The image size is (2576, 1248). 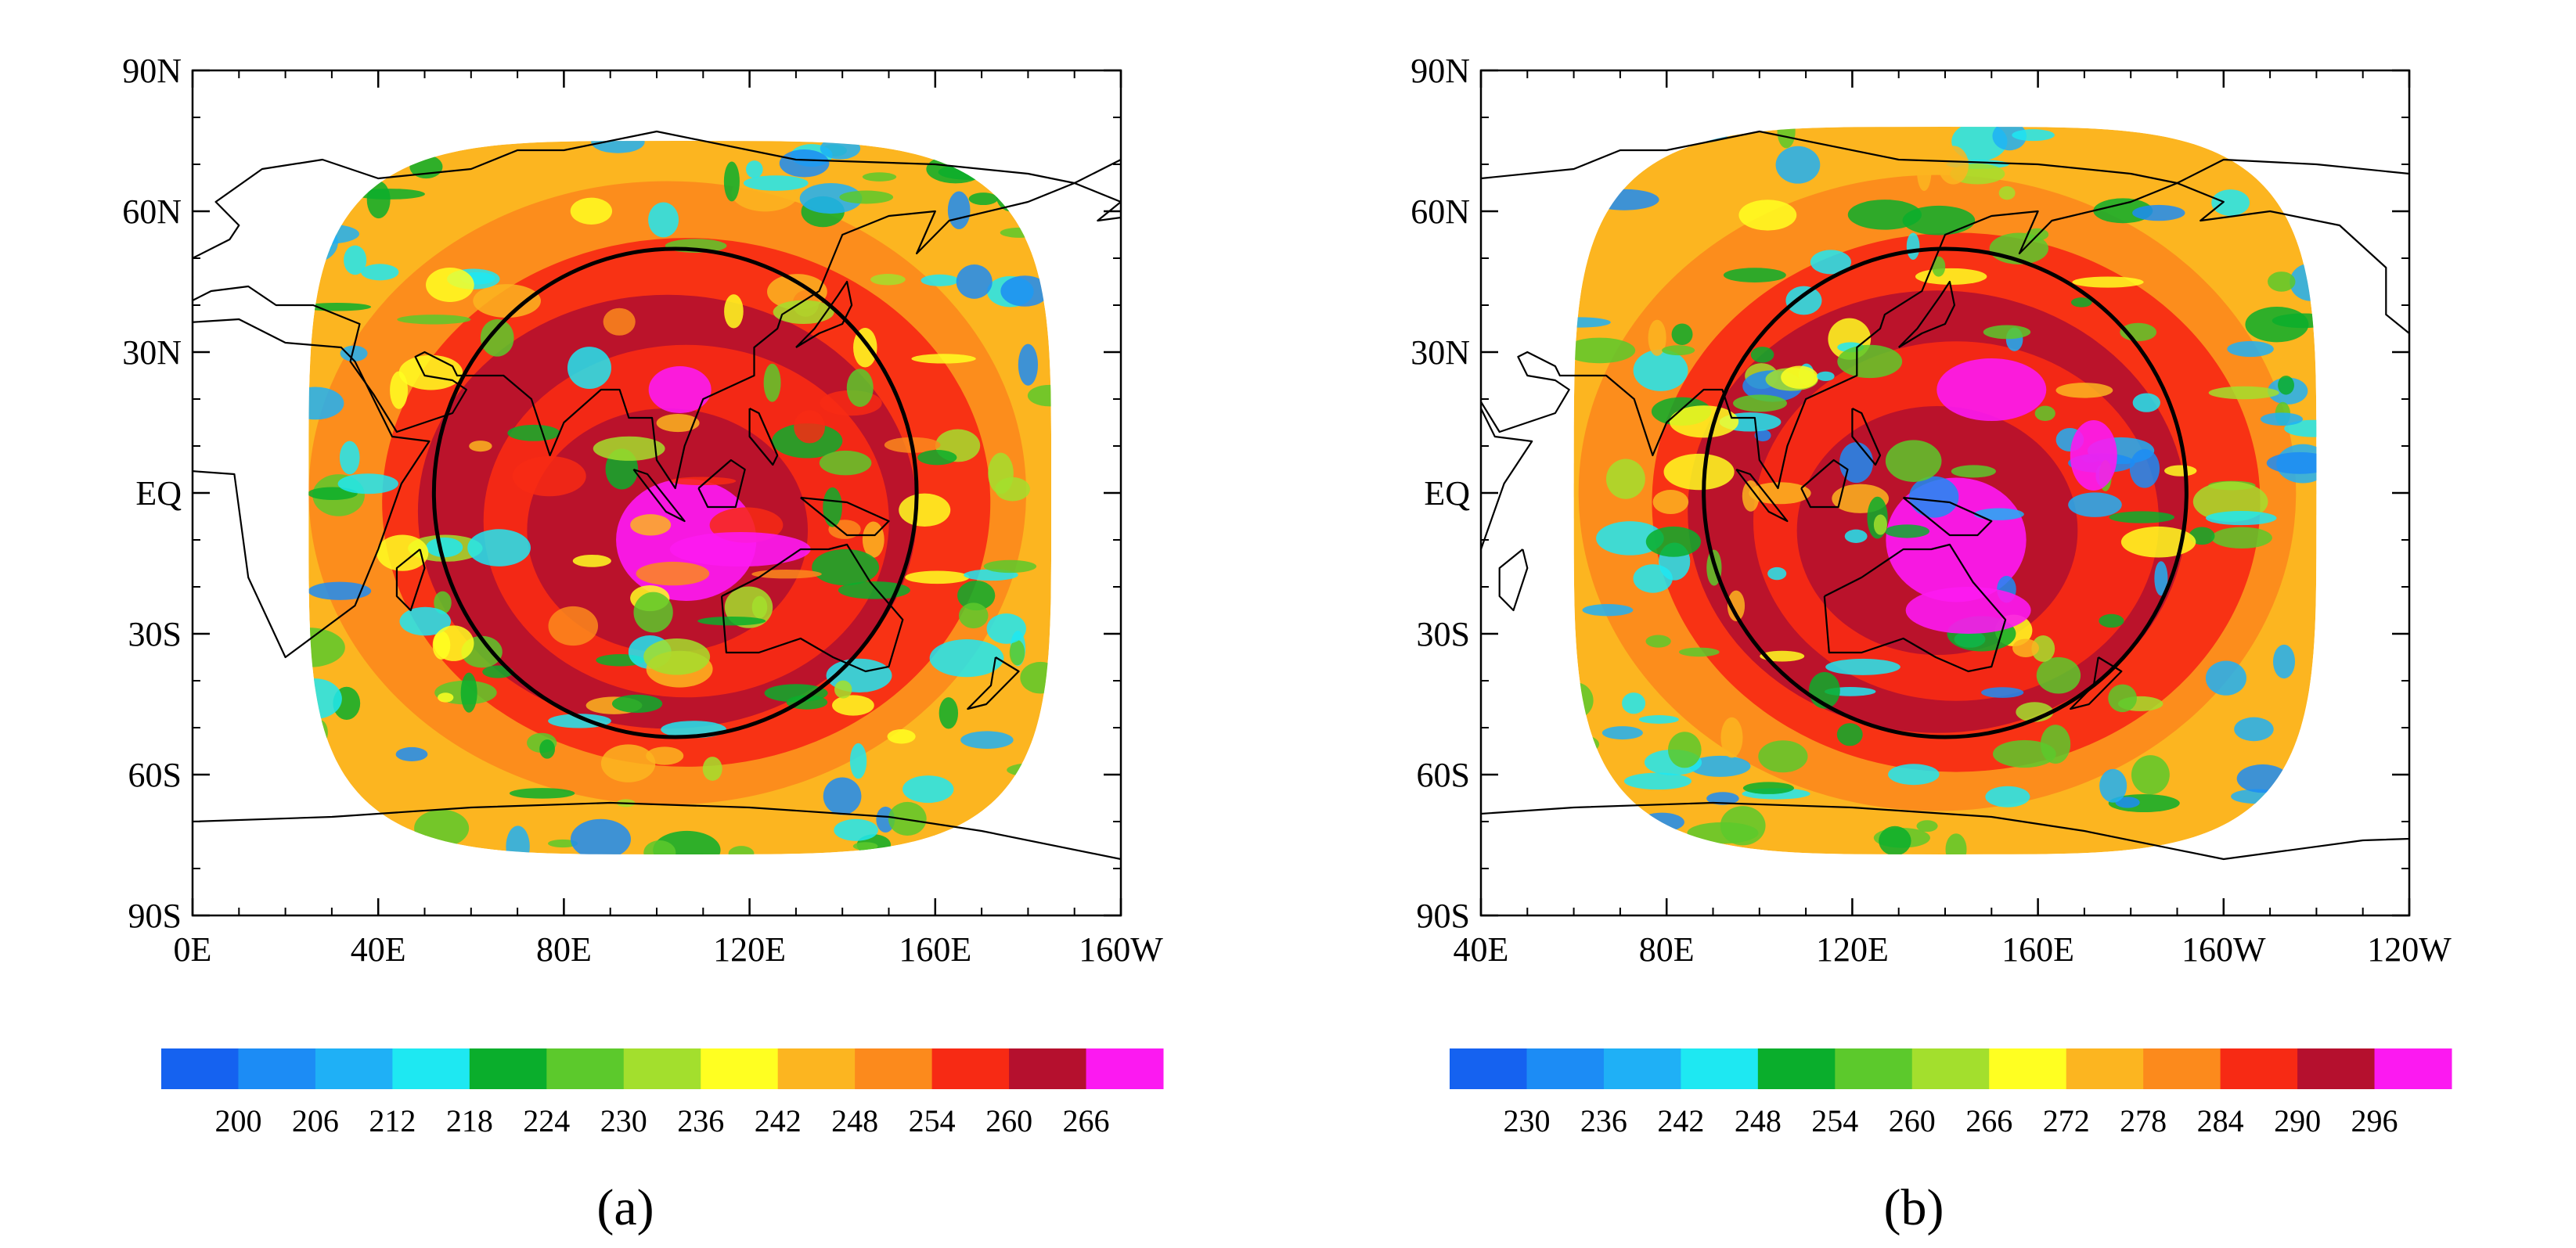 What do you see at coordinates (812, 608) in the screenshot?
I see `australia-coastline` at bounding box center [812, 608].